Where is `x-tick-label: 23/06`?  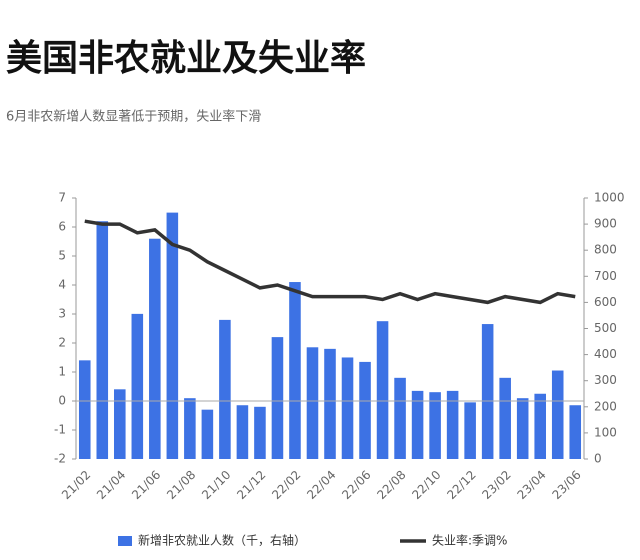 x-tick-label: 23/06 is located at coordinates (566, 485).